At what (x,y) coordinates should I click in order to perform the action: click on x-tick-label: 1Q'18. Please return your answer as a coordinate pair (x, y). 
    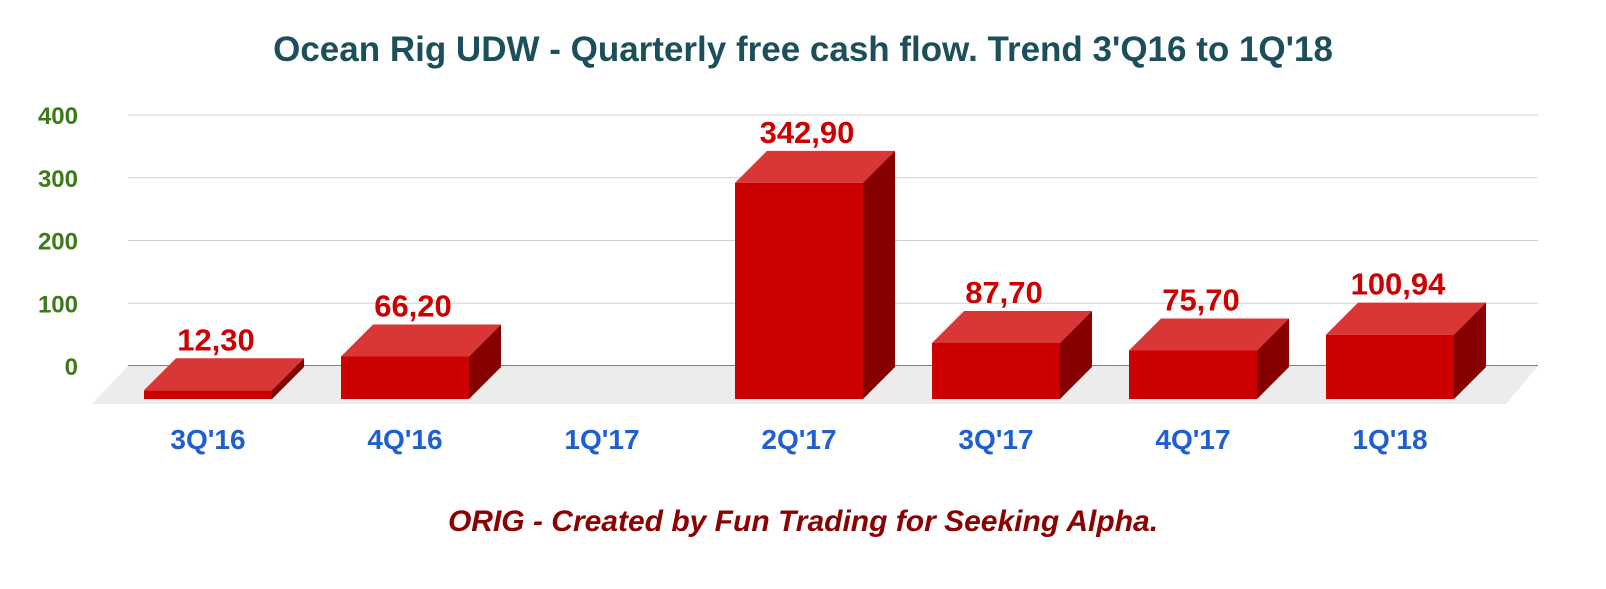
    Looking at the image, I should click on (1389, 439).